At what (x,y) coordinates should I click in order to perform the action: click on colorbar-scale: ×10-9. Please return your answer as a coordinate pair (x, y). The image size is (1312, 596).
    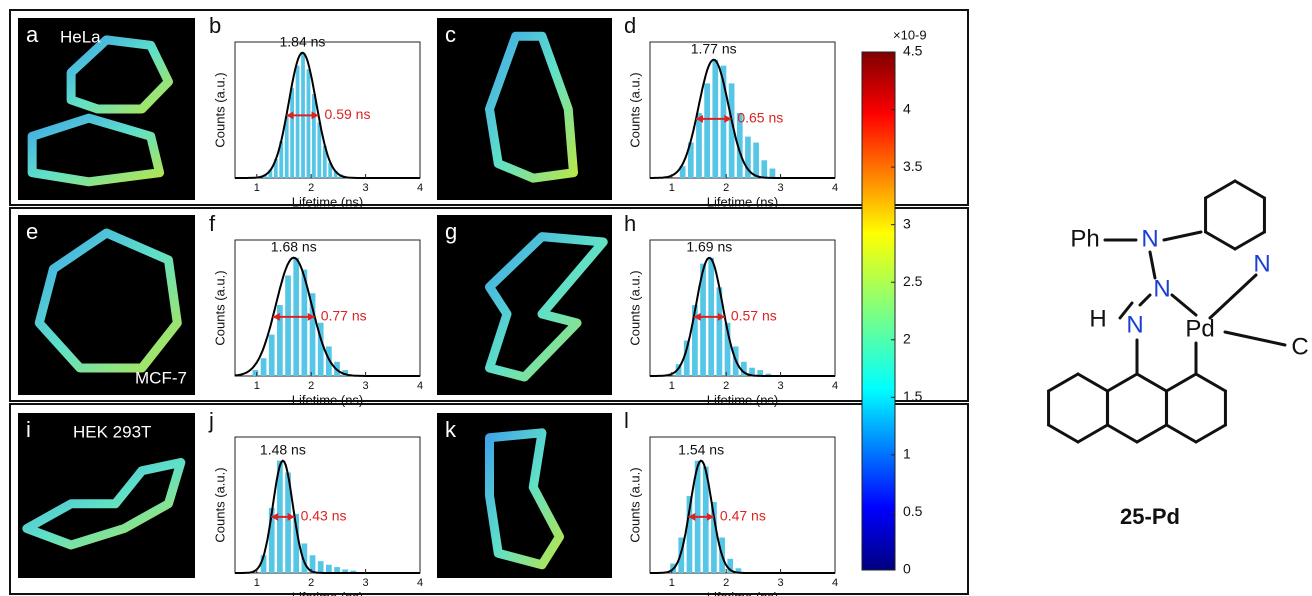
    Looking at the image, I should click on (910, 34).